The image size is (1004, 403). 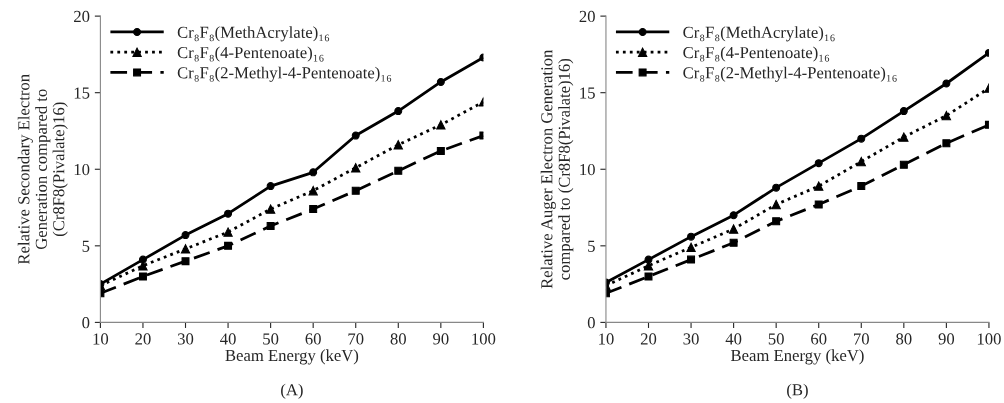 I want to click on text: (B), so click(x=797, y=391).